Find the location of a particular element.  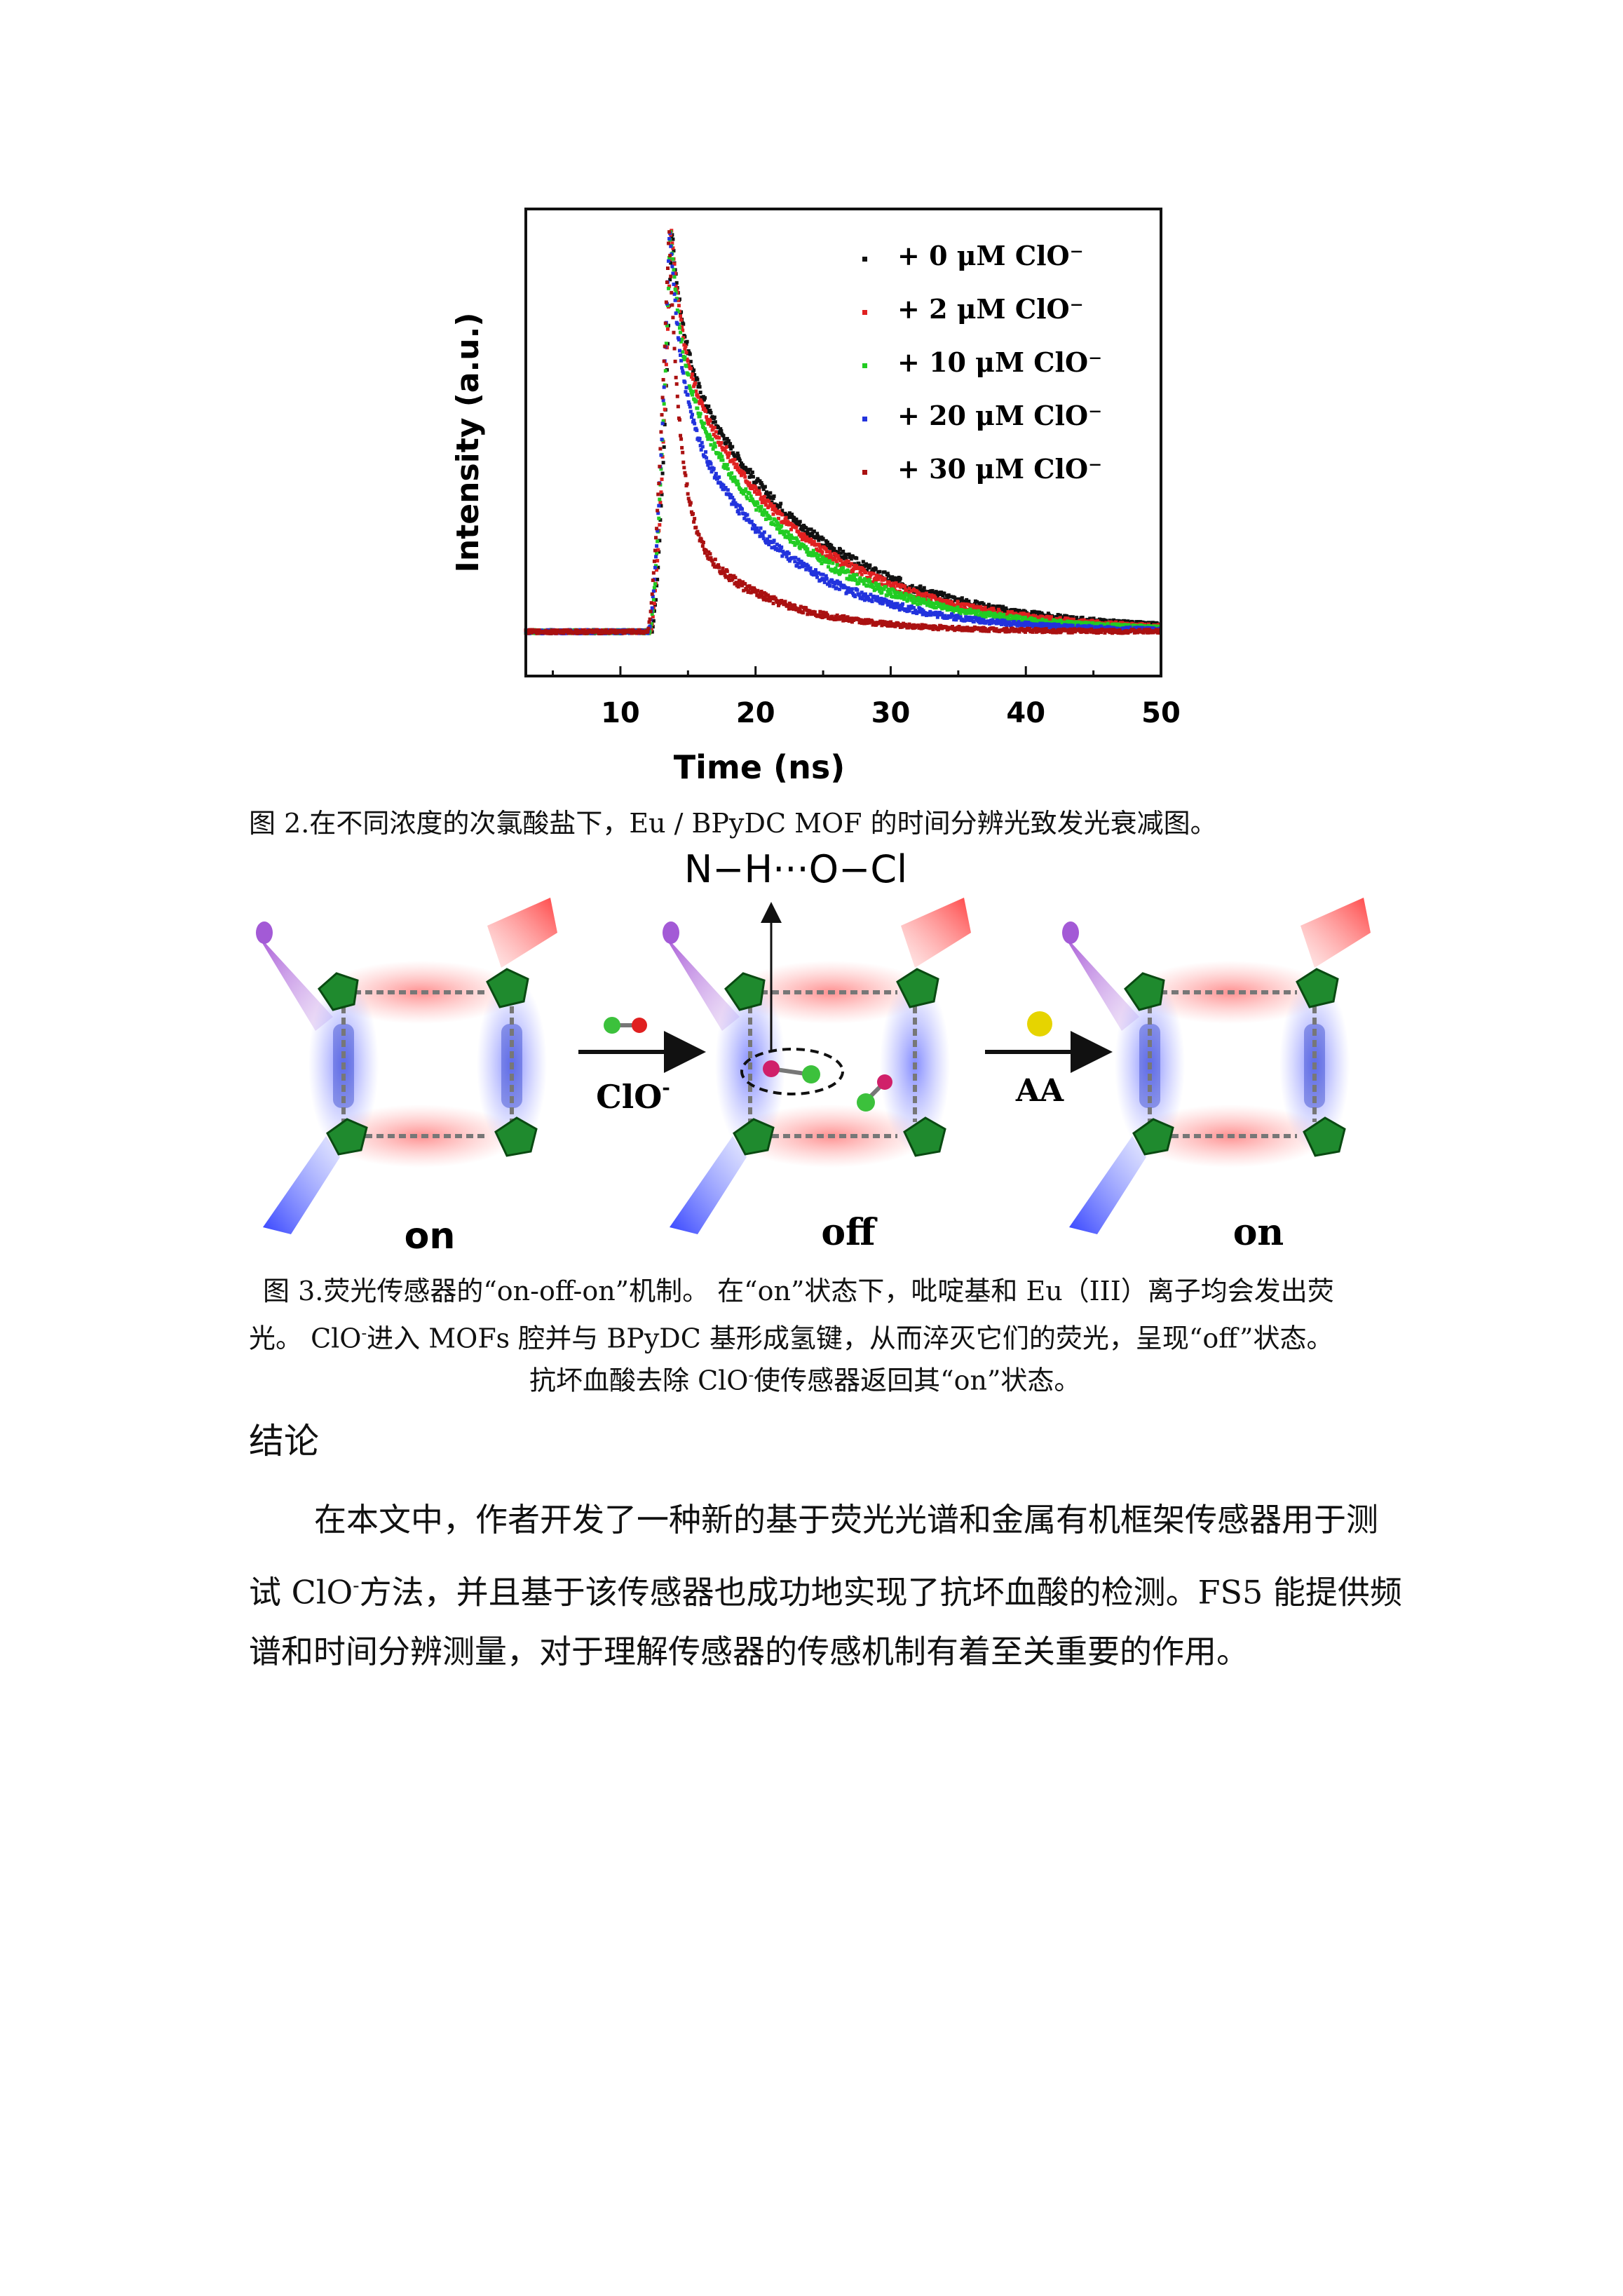

paragraph-line-2: 试 ClO-方法，并且基于该传感器也成功地实现了抗坏血酸的检测。FS5 能提供频 is located at coordinates (825, 1589).